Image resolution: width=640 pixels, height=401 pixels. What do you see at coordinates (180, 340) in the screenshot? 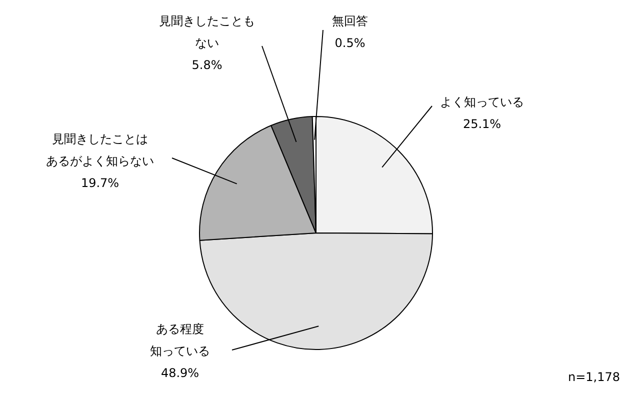
I see `slice-label: ある程度知っている` at bounding box center [180, 340].